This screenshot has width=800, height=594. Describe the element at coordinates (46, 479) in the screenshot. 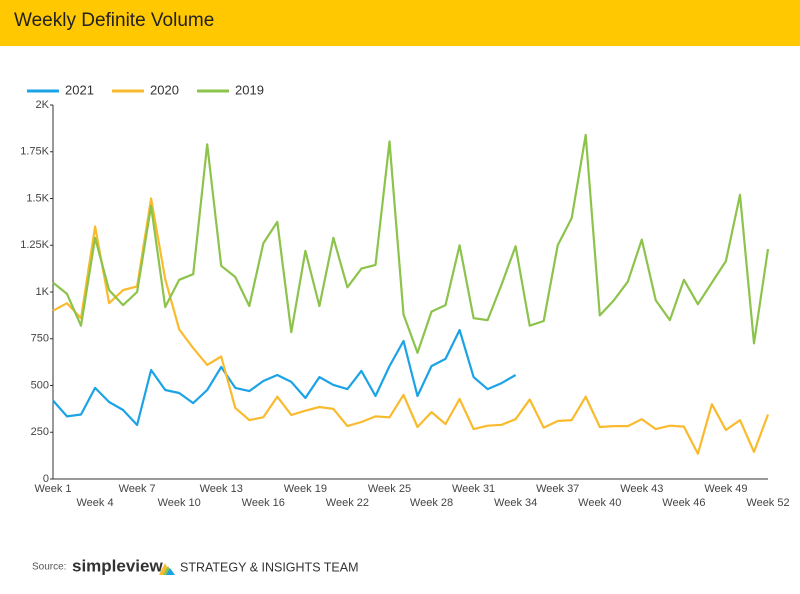

I see `y-tick-label: 0` at that location.